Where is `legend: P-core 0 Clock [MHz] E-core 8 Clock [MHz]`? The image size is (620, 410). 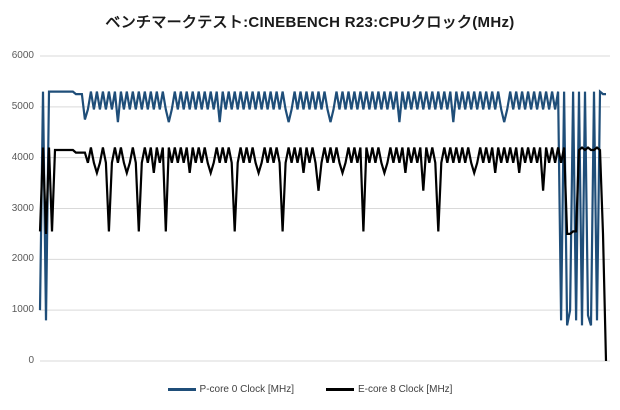 legend: P-core 0 Clock [MHz] E-core 8 Clock [MHz] is located at coordinates (310, 389).